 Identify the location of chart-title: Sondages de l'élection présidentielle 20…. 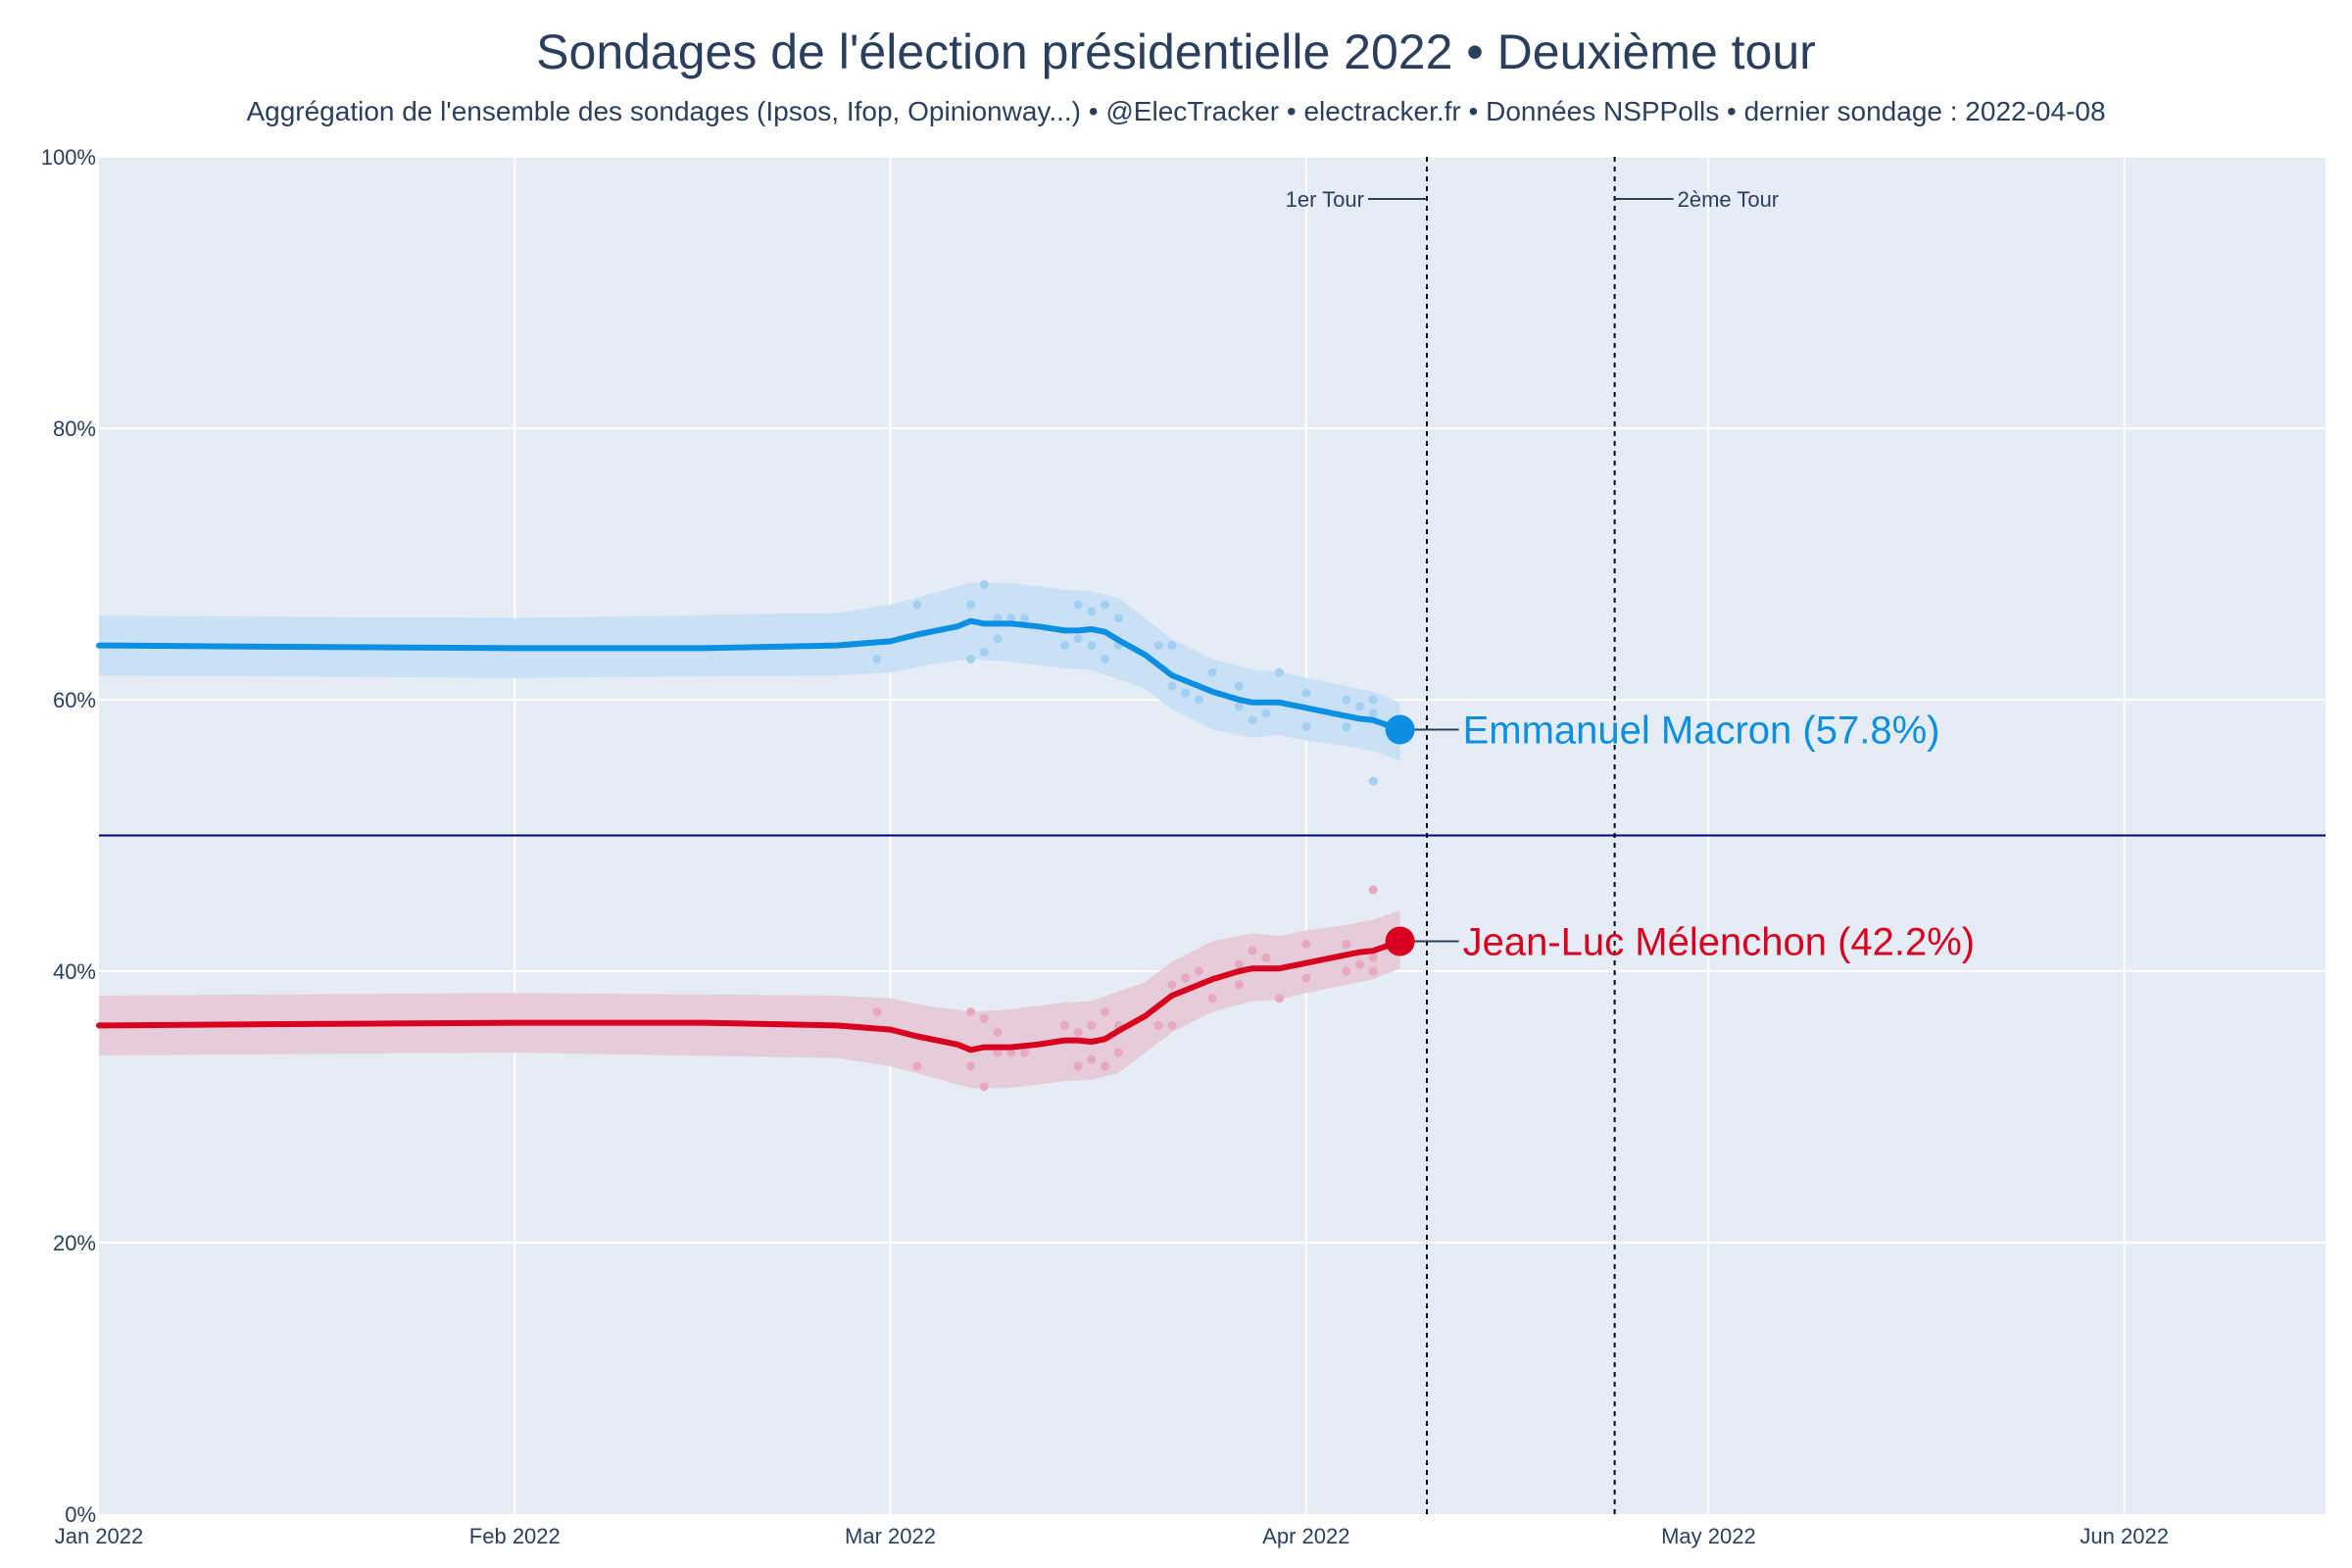
(1176, 51).